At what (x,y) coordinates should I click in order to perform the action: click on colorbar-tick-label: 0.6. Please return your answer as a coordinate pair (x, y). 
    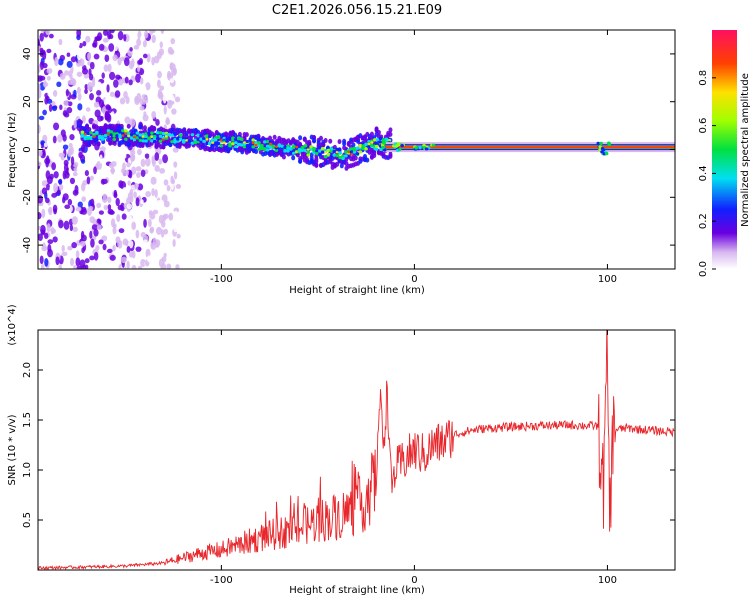
    Looking at the image, I should click on (703, 126).